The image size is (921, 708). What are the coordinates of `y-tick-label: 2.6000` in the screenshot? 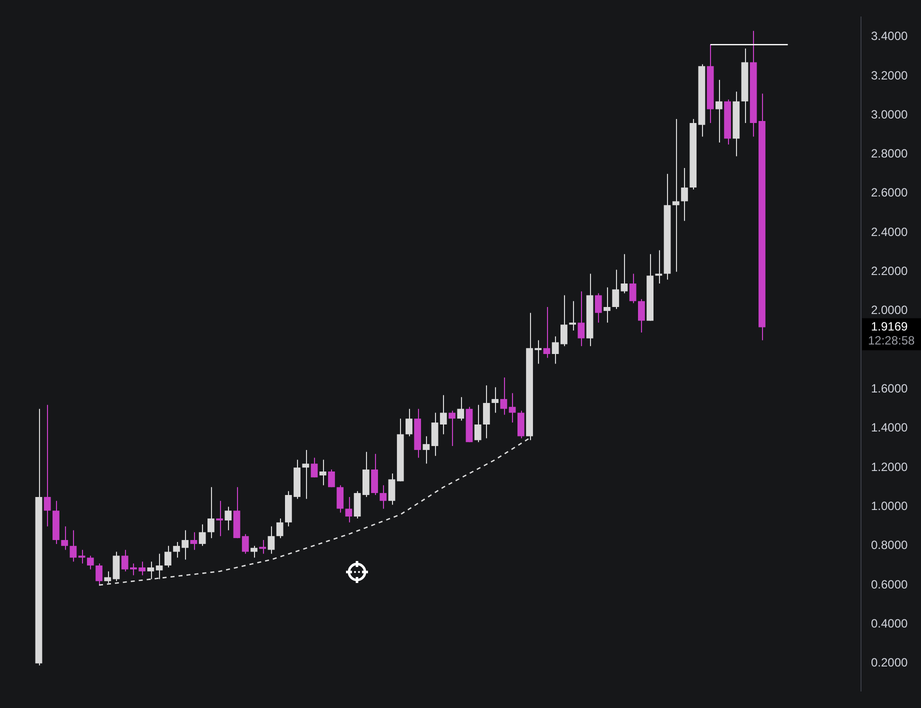 It's located at (889, 193).